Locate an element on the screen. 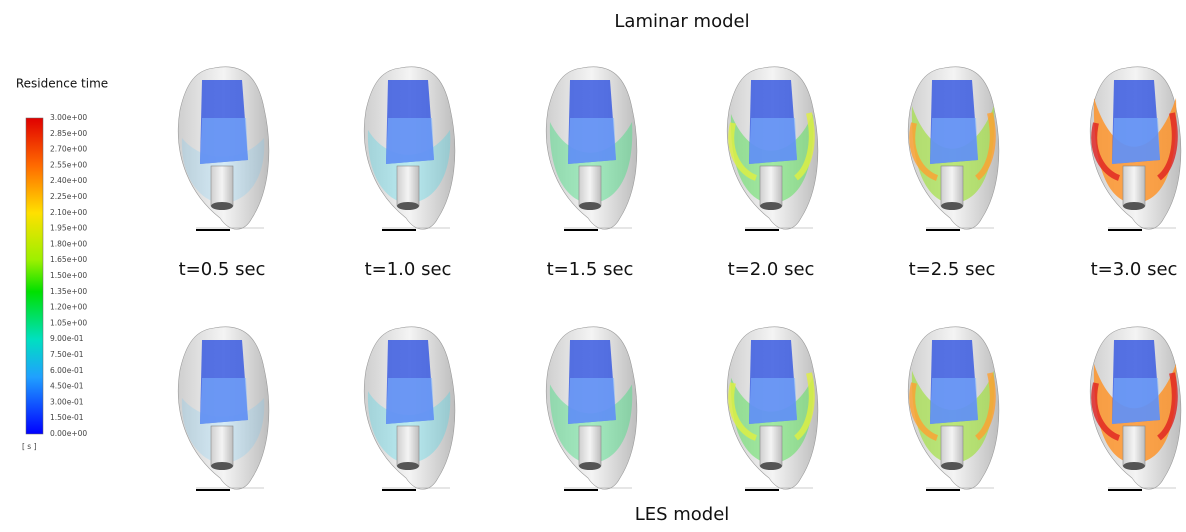 This screenshot has width=1186, height=532. colorbar-label: 9.00e-01 is located at coordinates (67, 338).